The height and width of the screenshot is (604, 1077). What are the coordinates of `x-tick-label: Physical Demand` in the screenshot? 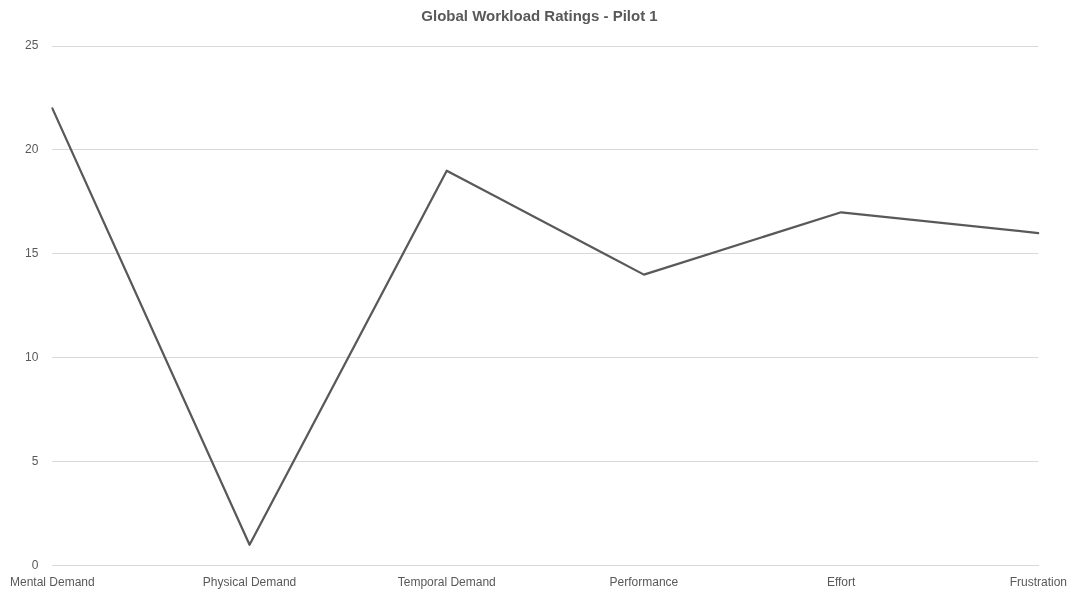 It's located at (249, 582).